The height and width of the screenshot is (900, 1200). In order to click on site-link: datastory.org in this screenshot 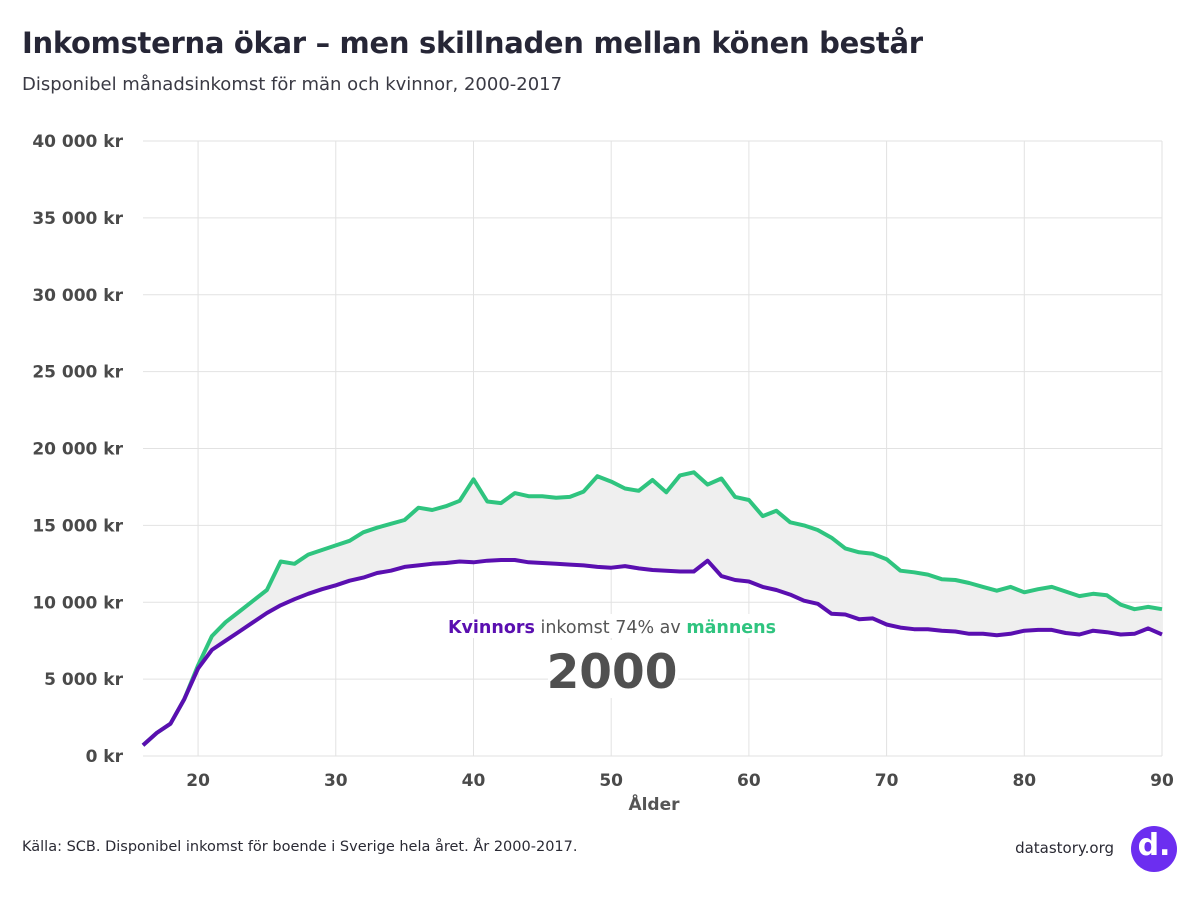, I will do `click(1064, 848)`.